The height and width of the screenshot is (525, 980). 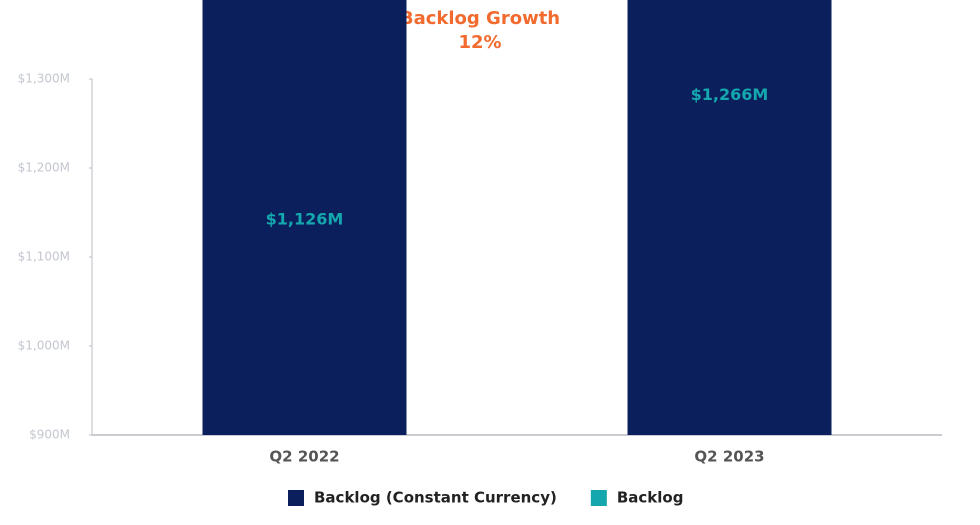 What do you see at coordinates (650, 498) in the screenshot?
I see `legend-label: Backlog` at bounding box center [650, 498].